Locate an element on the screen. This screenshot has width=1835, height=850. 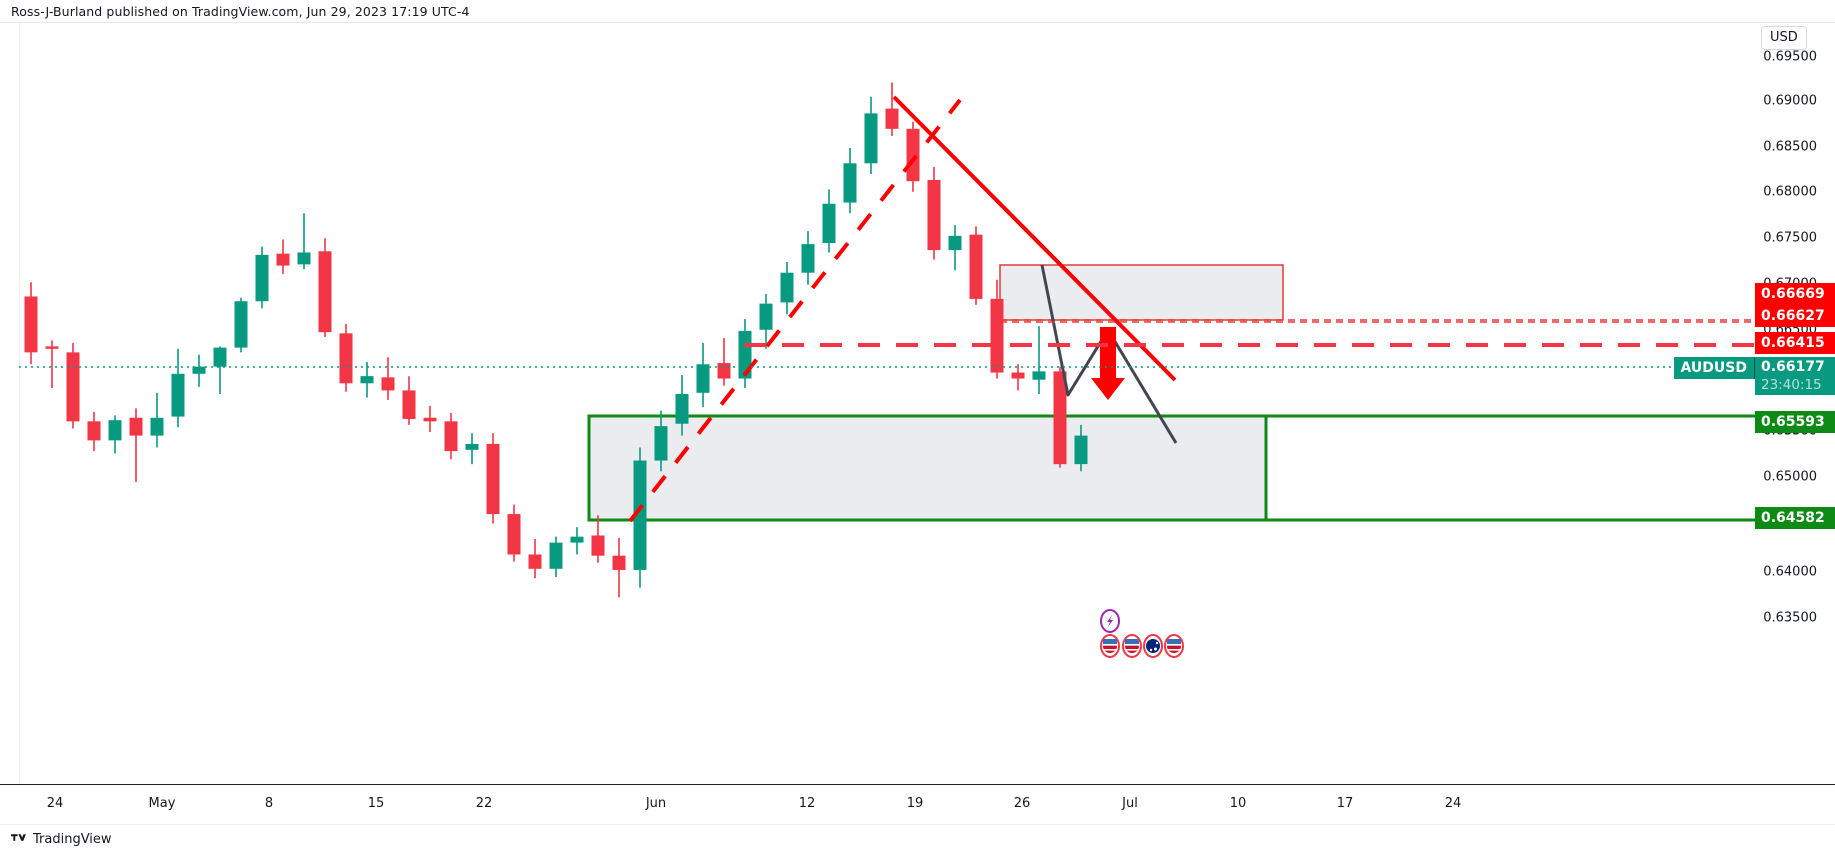
time-axis-tick: 10 is located at coordinates (1238, 803).